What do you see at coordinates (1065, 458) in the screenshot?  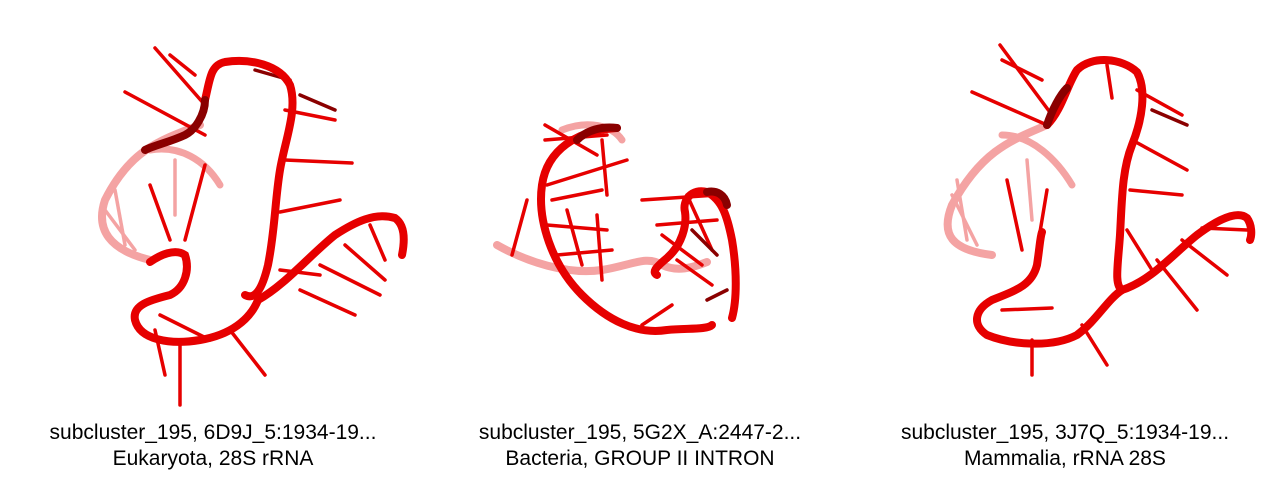 I see `panel-subtitle: Mammalia, rRNA 28S` at bounding box center [1065, 458].